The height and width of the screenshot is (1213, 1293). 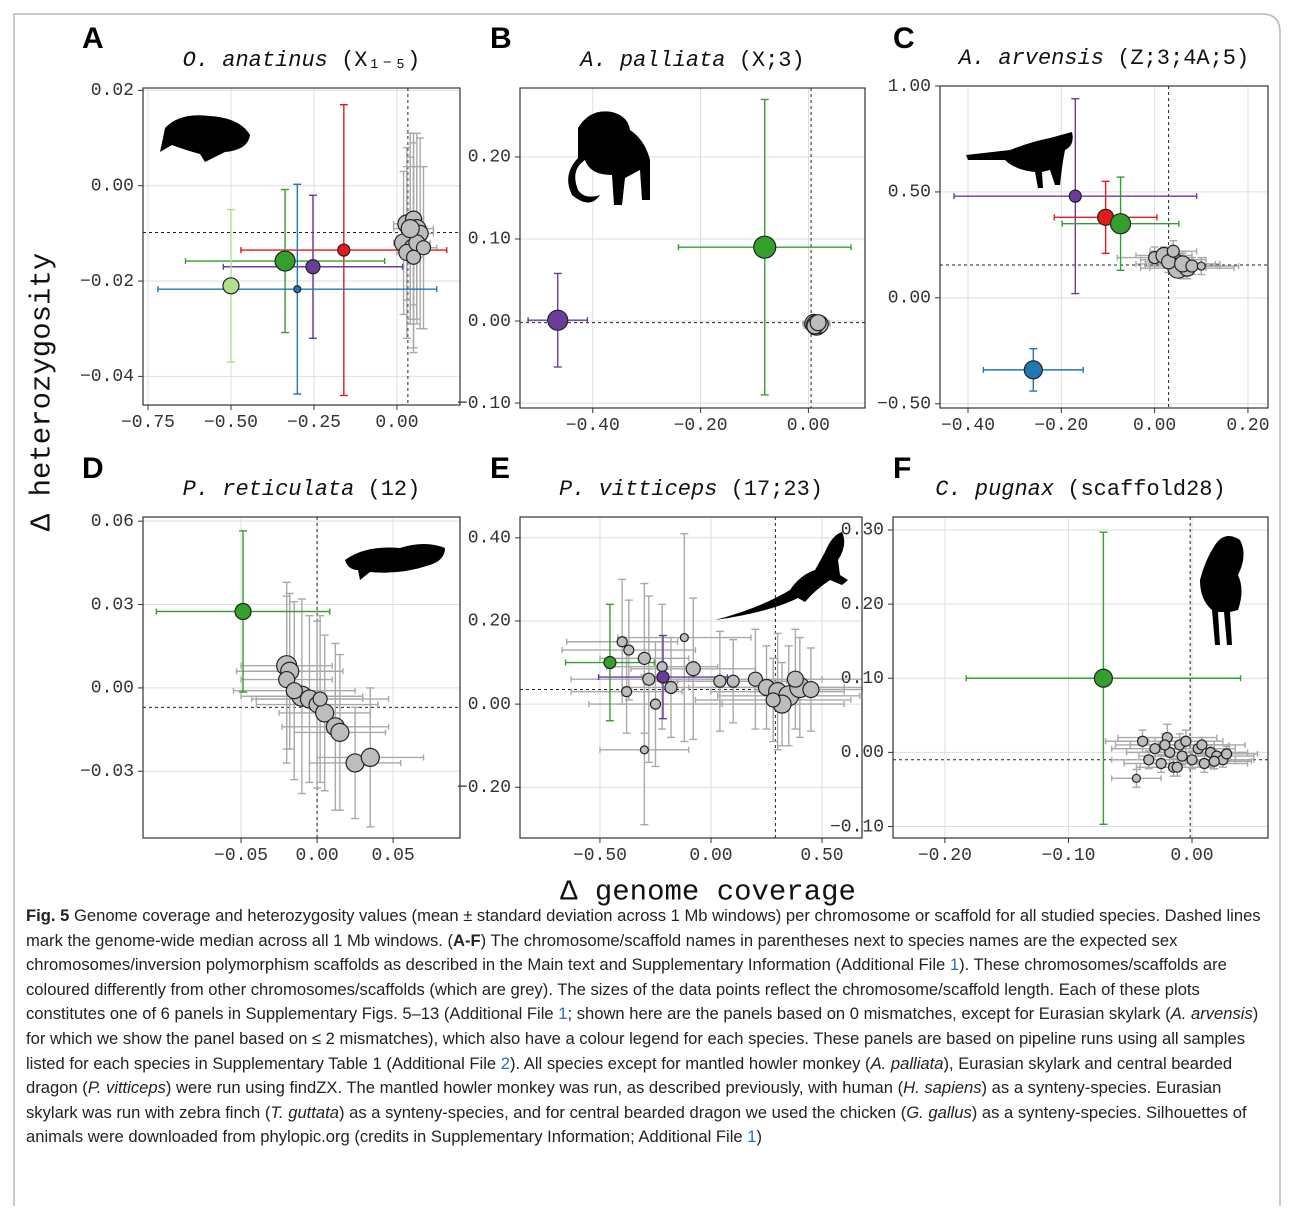 I want to click on chromosome-names: (12), so click(x=394, y=489).